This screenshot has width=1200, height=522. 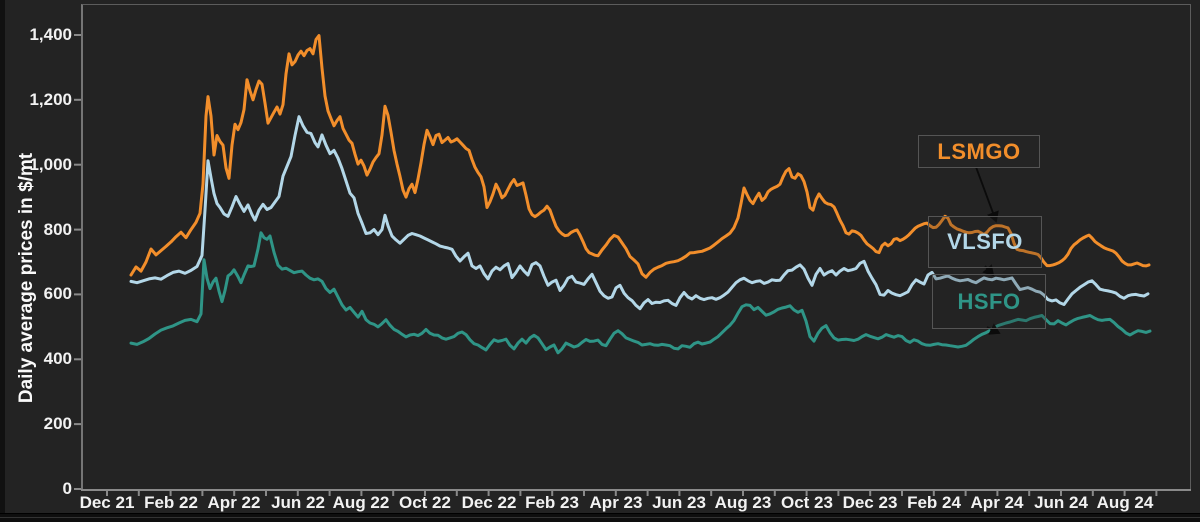 What do you see at coordinates (616, 502) in the screenshot?
I see `x-axis-label-apr-23: Apr 23` at bounding box center [616, 502].